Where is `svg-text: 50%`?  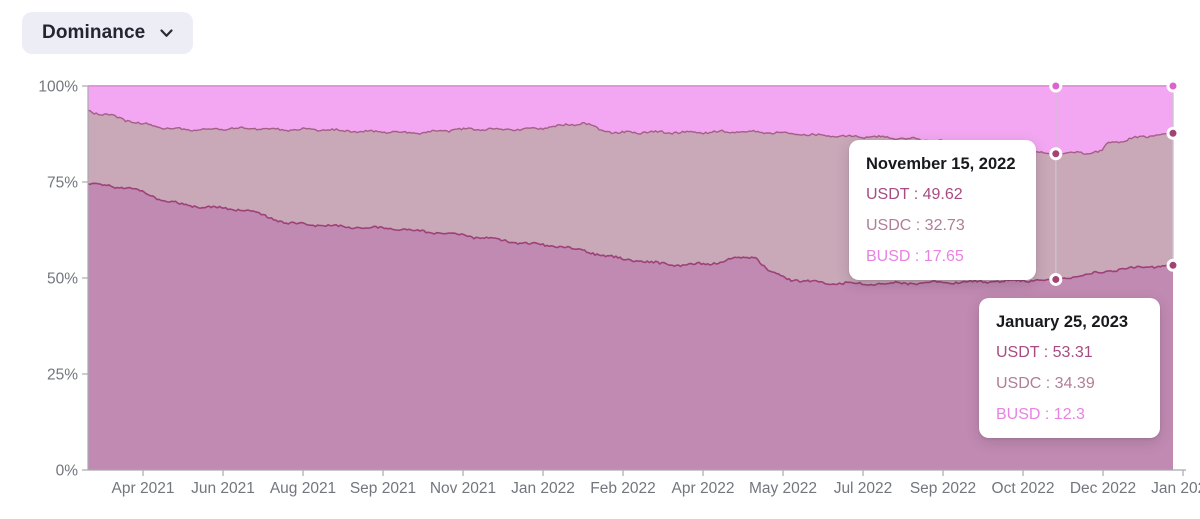 svg-text: 50% is located at coordinates (62, 279).